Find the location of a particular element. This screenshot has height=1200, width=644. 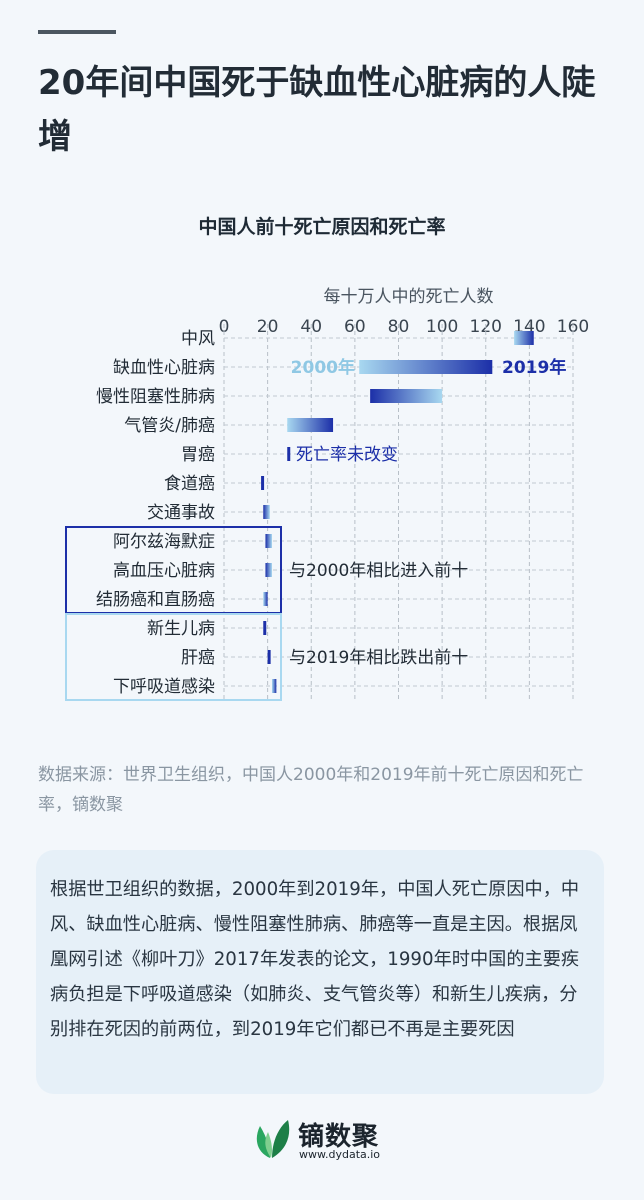

data-source: 数据来源：世界卫生组织，中国人2000年和2019年前十死亡原因和死亡率，镝数聚 is located at coordinates (311, 790).